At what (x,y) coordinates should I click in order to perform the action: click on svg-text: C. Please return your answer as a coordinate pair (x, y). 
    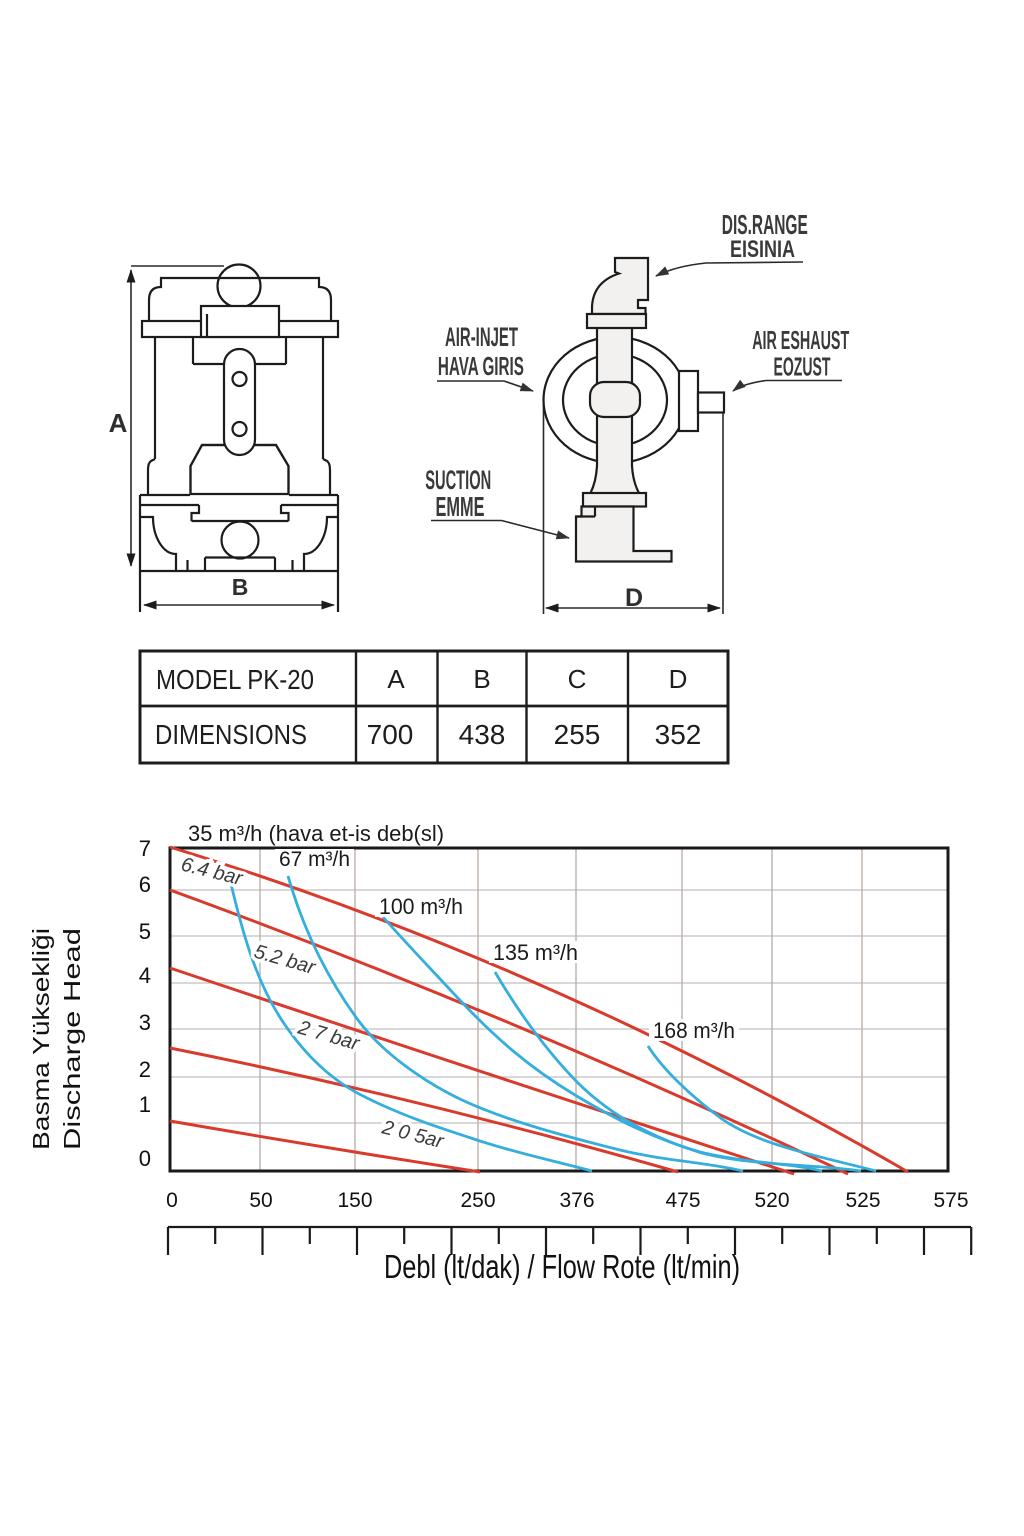
    Looking at the image, I should click on (577, 679).